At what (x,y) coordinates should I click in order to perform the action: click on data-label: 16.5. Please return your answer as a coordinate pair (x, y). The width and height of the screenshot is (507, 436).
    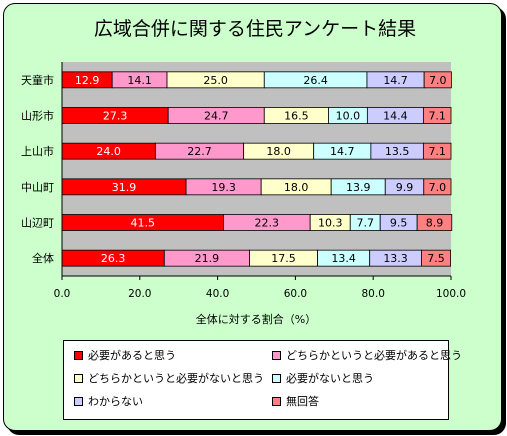
    Looking at the image, I should click on (296, 116).